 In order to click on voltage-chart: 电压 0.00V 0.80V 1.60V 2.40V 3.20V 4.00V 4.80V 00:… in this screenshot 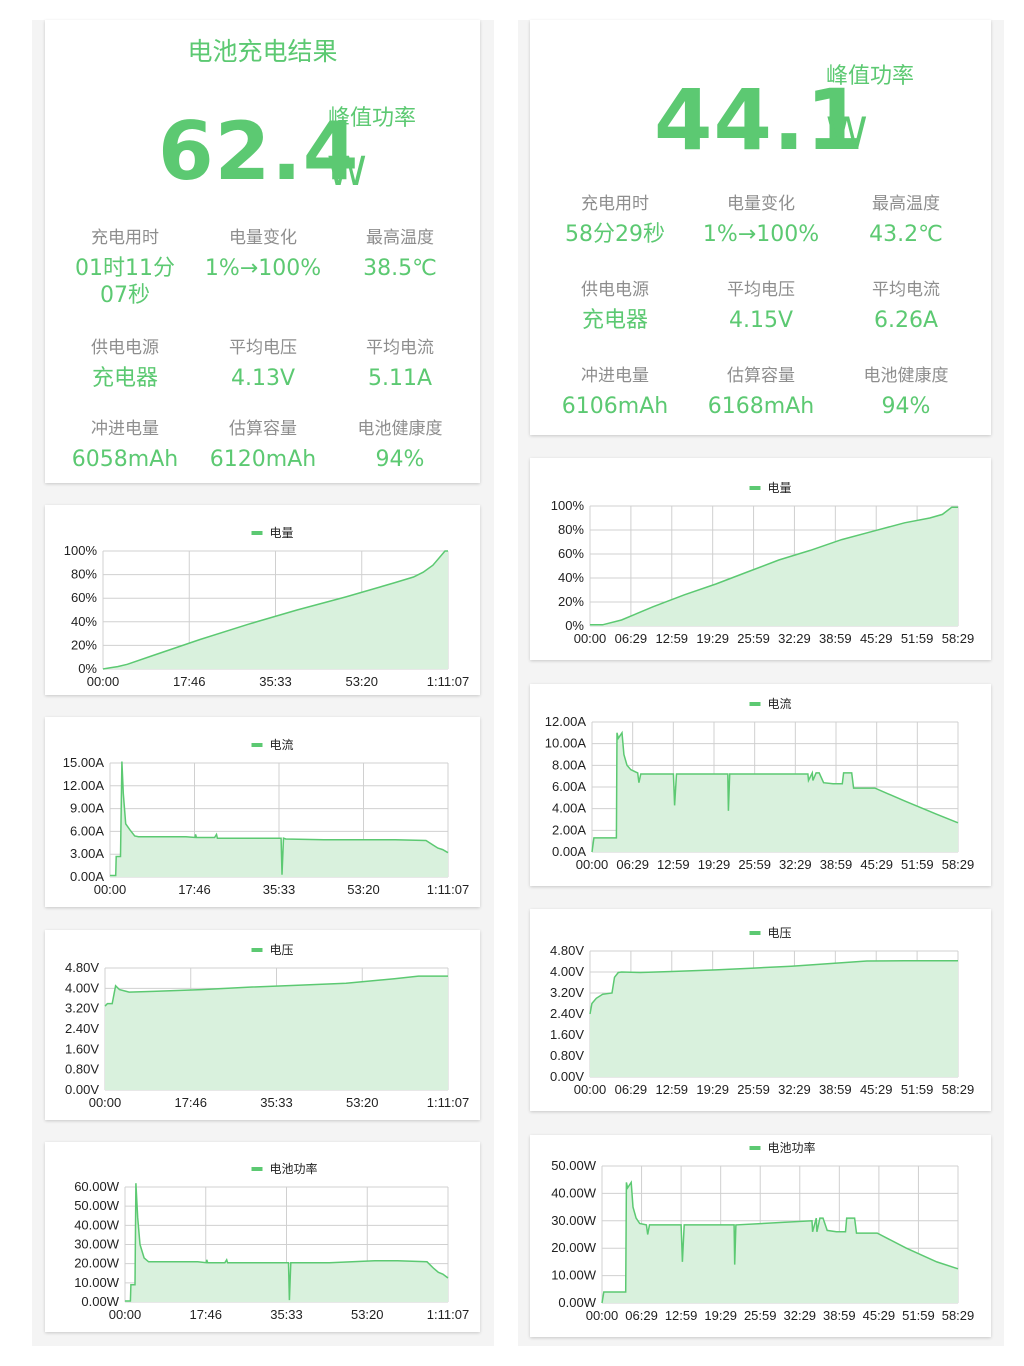, I will do `click(267, 1026)`.